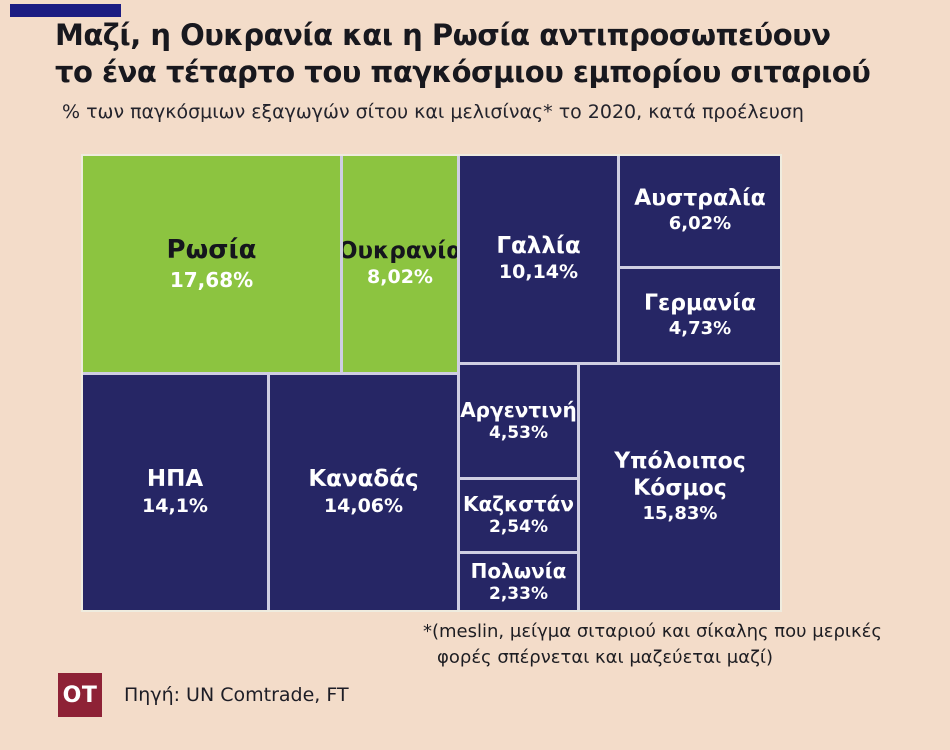 This screenshot has width=950, height=750. I want to click on ot-logo: OT, so click(80, 695).